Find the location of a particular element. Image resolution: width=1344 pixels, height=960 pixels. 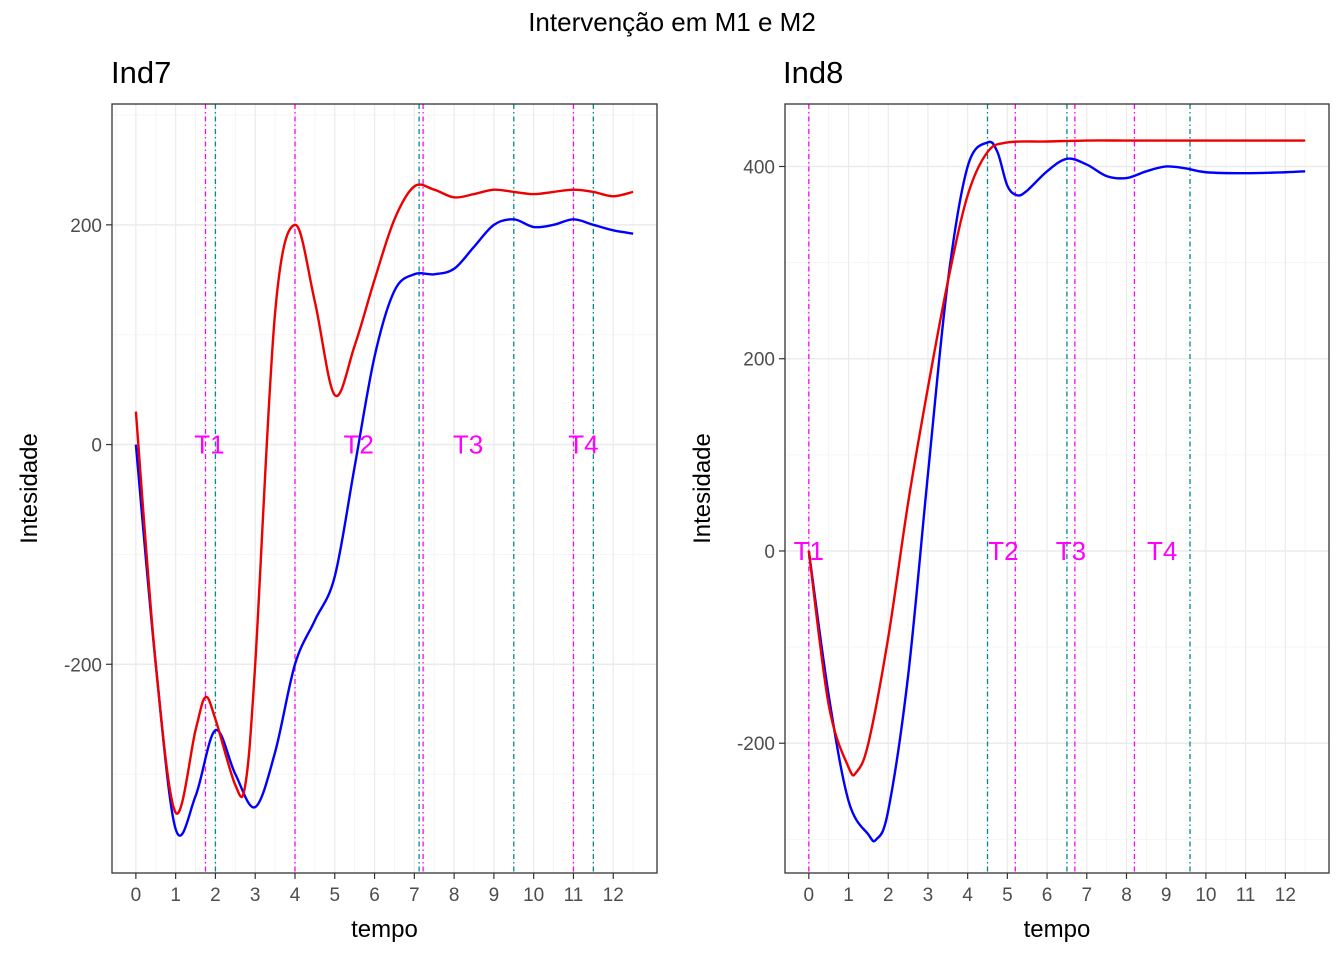

panel-title: Ind8 is located at coordinates (813, 72).